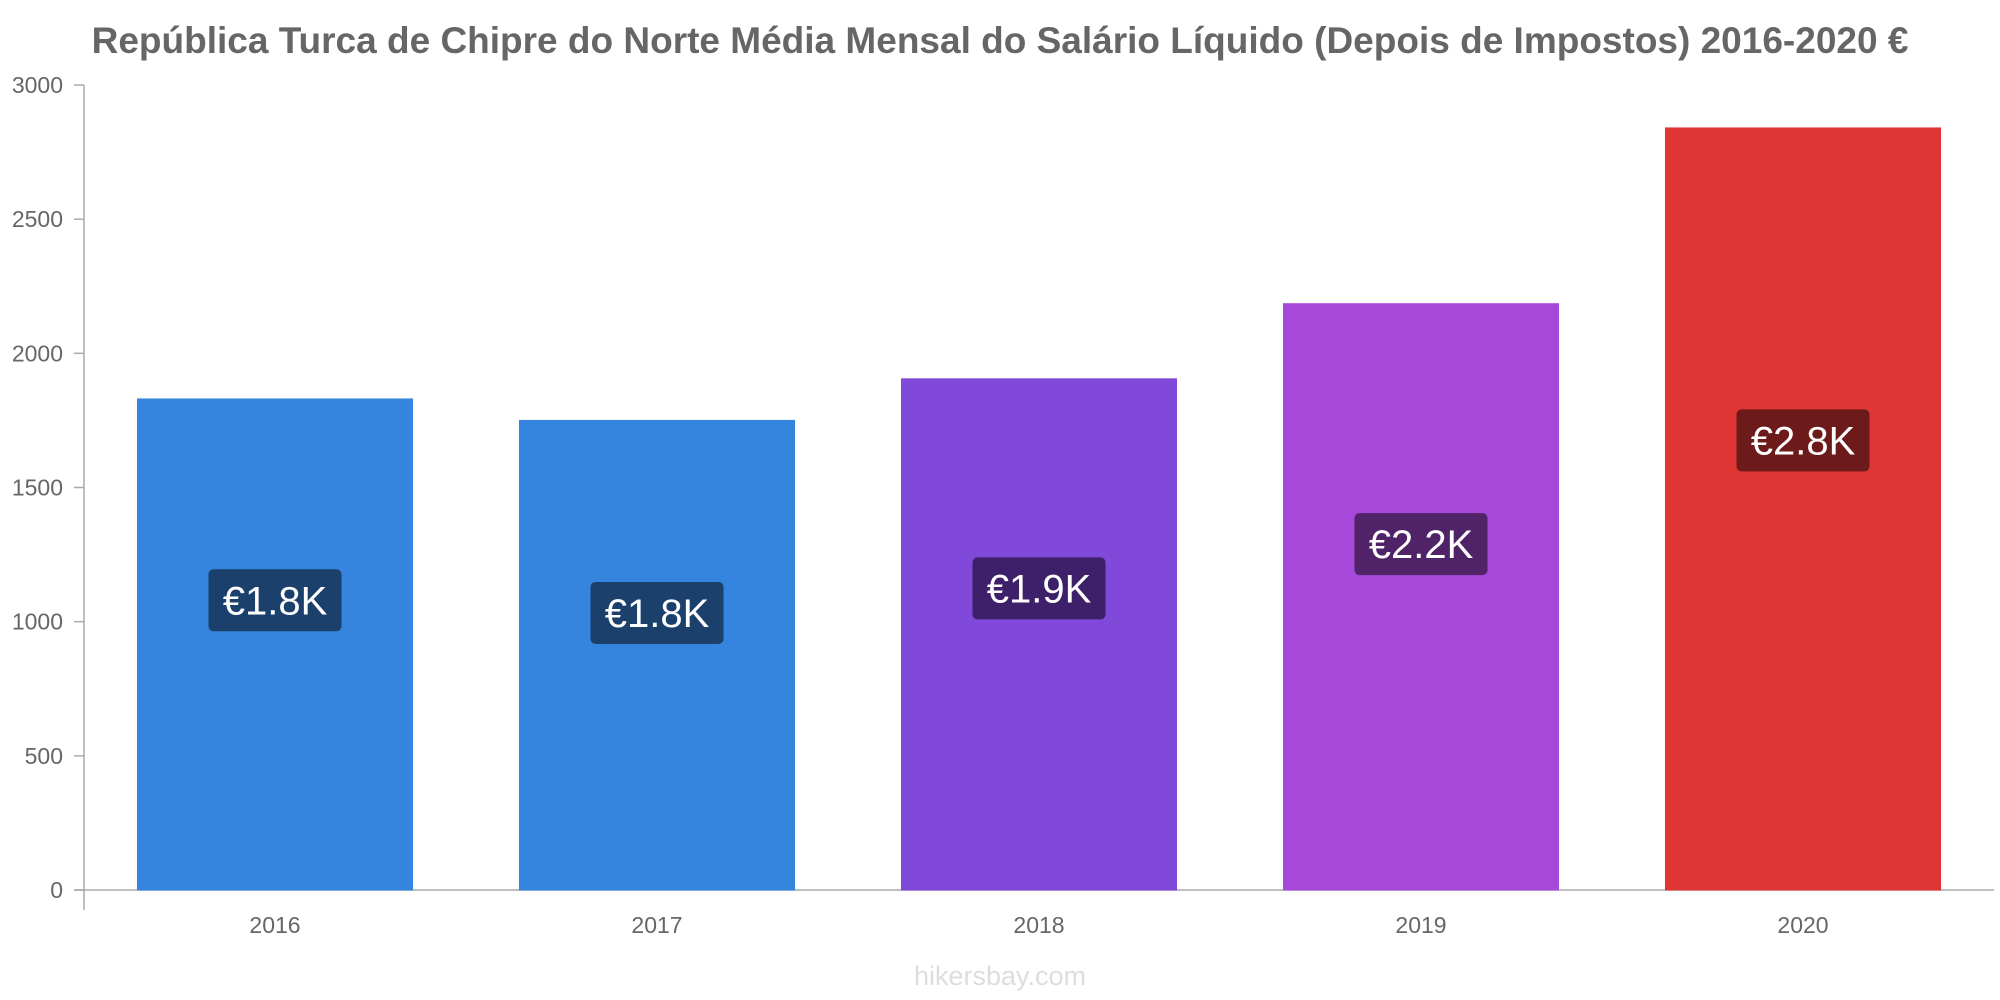 Image resolution: width=2000 pixels, height=1000 pixels. What do you see at coordinates (37, 85) in the screenshot?
I see `y-tick-label: 3000` at bounding box center [37, 85].